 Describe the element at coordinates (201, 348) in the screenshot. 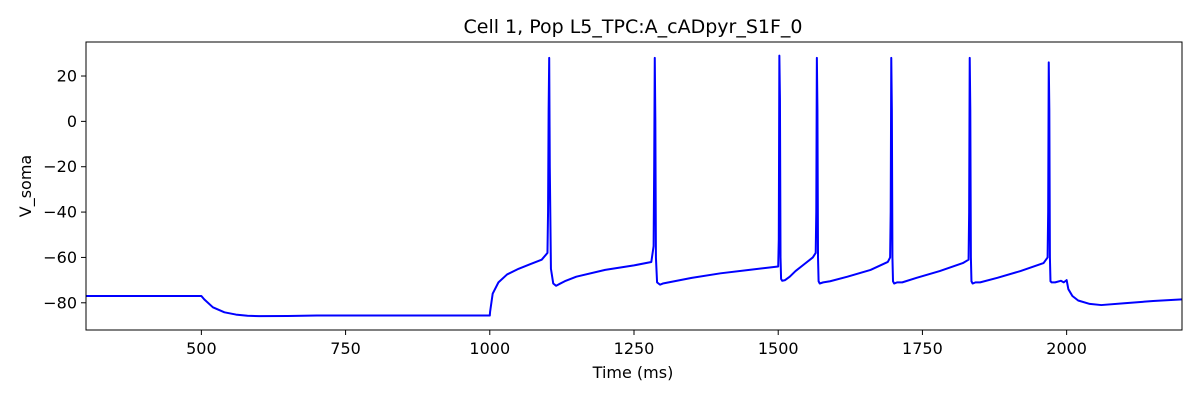

I see `x-tick-label: 500` at that location.